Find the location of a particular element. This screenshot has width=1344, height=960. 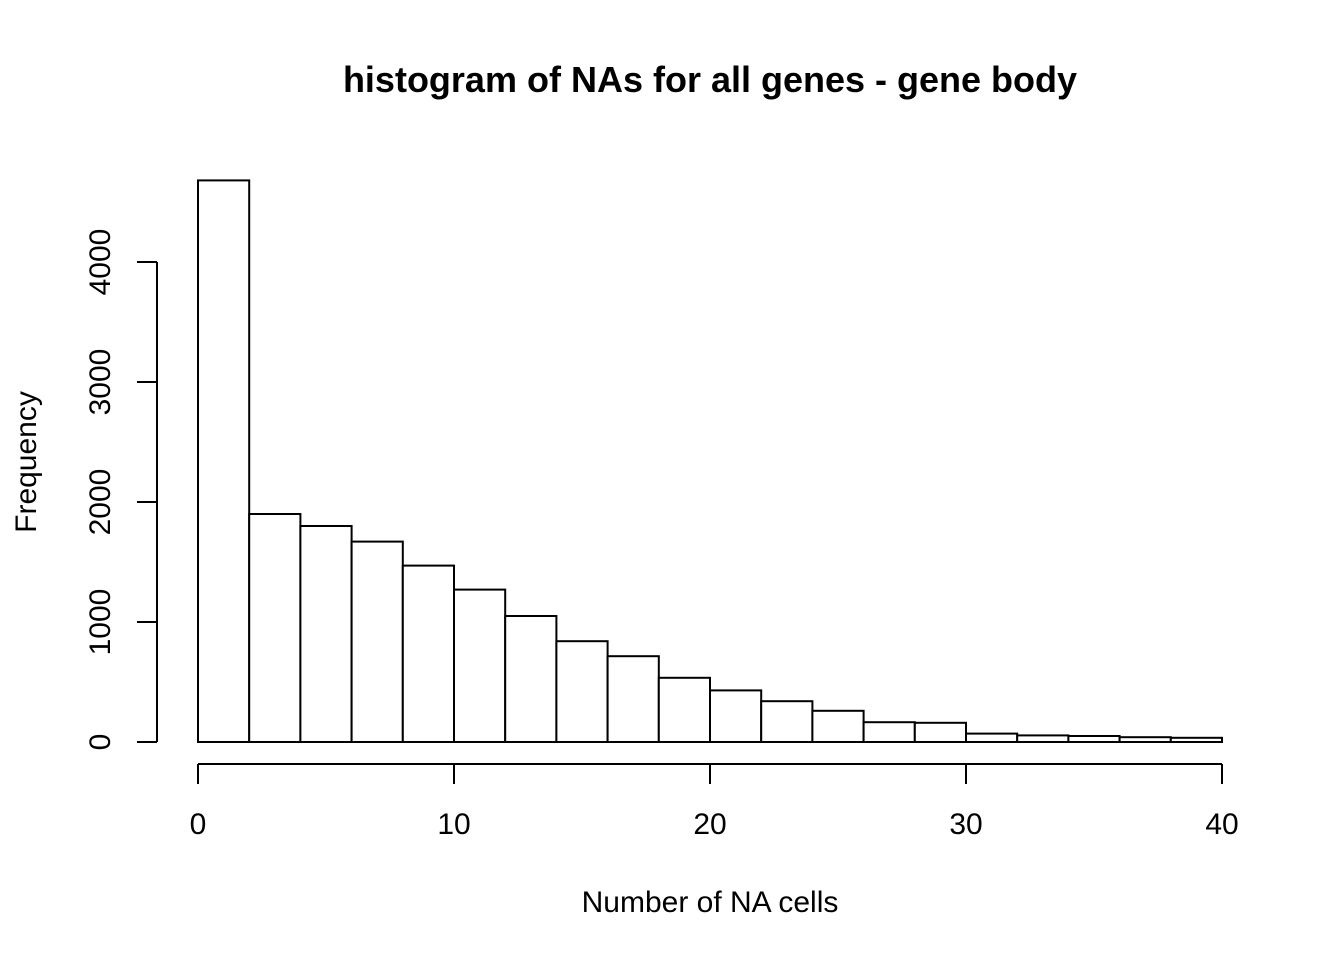

x-tick-label: 0 is located at coordinates (198, 824).